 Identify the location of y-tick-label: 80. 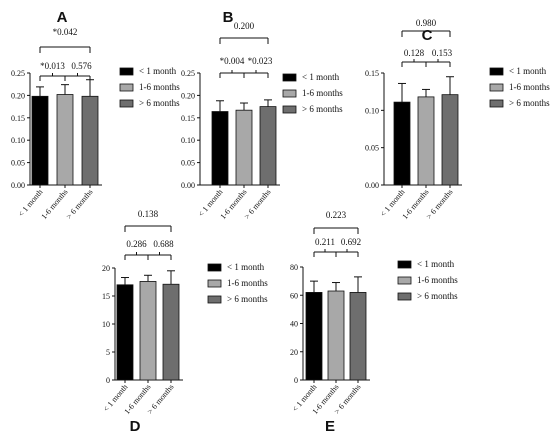
(294, 267).